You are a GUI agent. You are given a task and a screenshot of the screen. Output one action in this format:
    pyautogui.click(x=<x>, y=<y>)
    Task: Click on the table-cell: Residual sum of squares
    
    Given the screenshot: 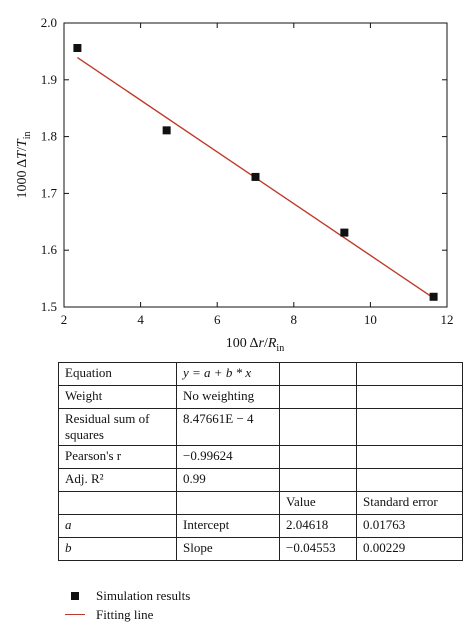 What is the action you would take?
    pyautogui.click(x=117, y=427)
    